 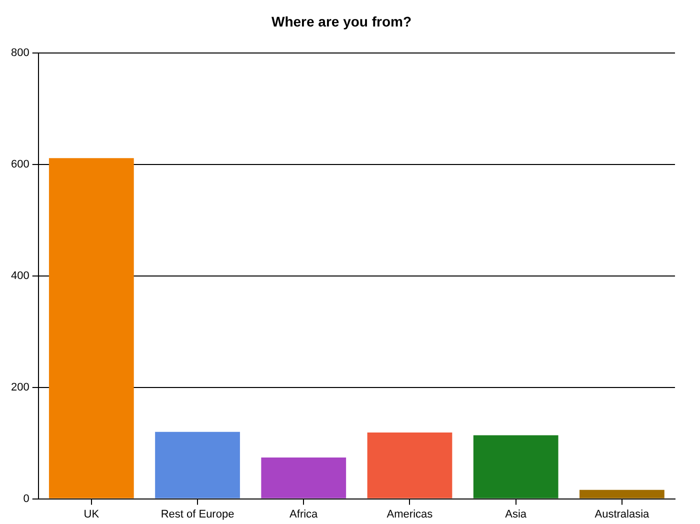 I want to click on x-tick-label: Africa, so click(x=304, y=514).